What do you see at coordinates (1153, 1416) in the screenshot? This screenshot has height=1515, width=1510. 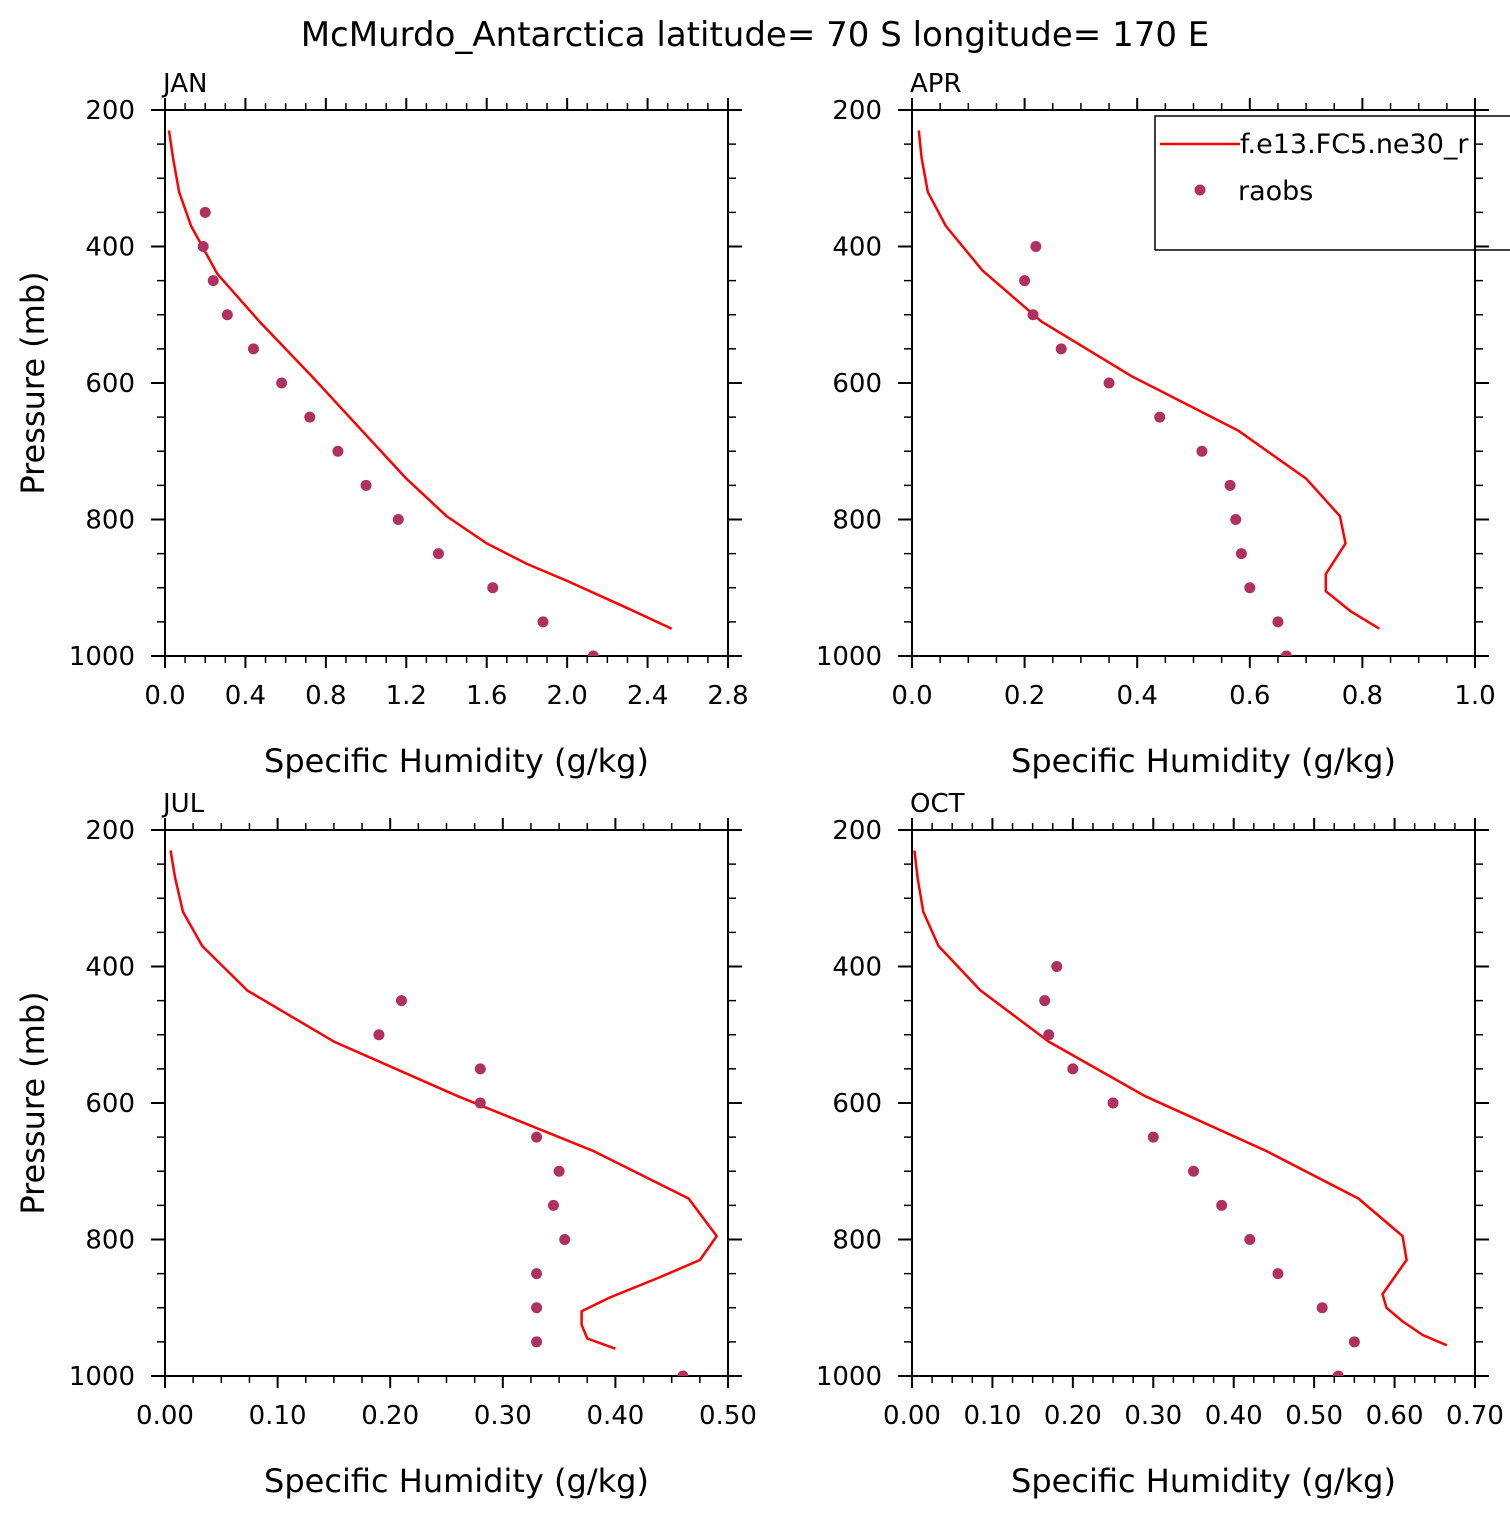 I see `x-tick-label: 0.30` at bounding box center [1153, 1416].